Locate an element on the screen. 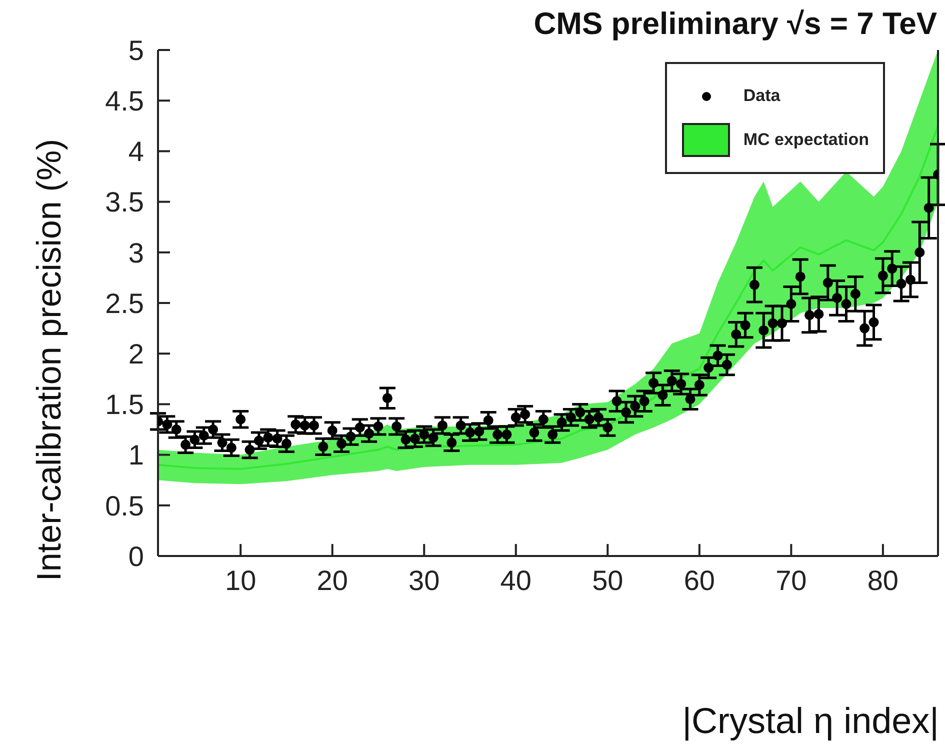 The height and width of the screenshot is (755, 945). y-tick-label: 2.5 is located at coordinates (124, 303).